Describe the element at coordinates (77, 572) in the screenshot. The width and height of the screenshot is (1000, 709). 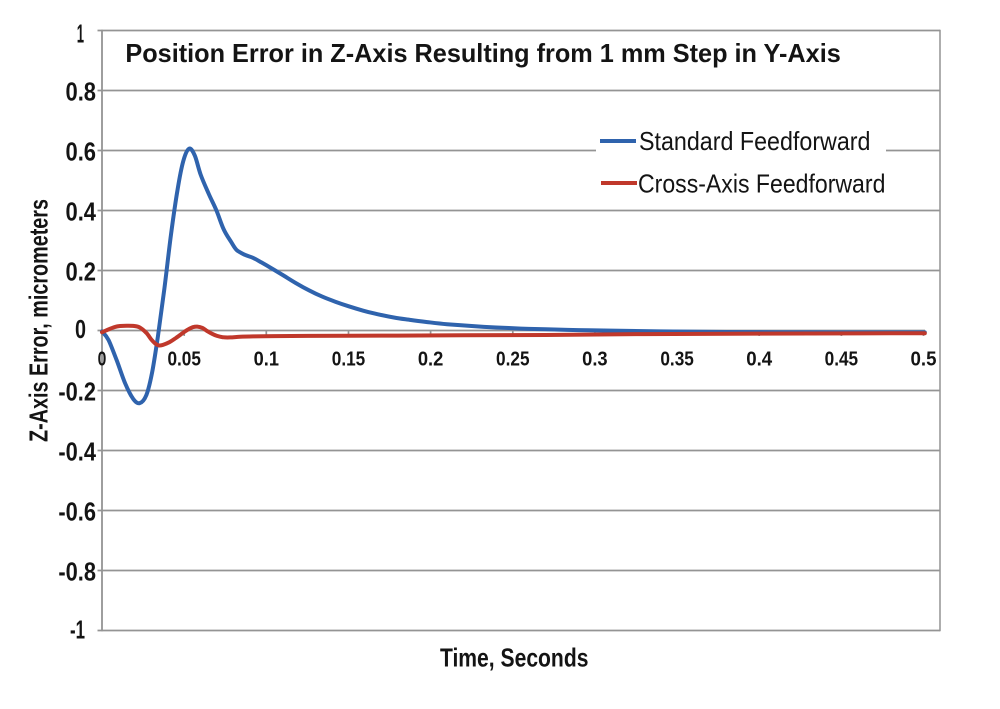
I see `svg-text: -0.8` at that location.